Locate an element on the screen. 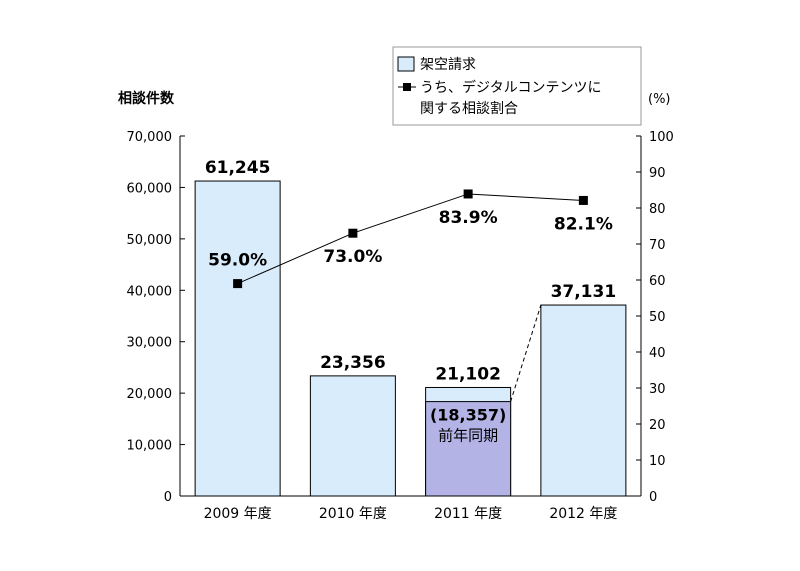 The height and width of the screenshot is (571, 800). ratio-value-label: 59.0% is located at coordinates (237, 261).